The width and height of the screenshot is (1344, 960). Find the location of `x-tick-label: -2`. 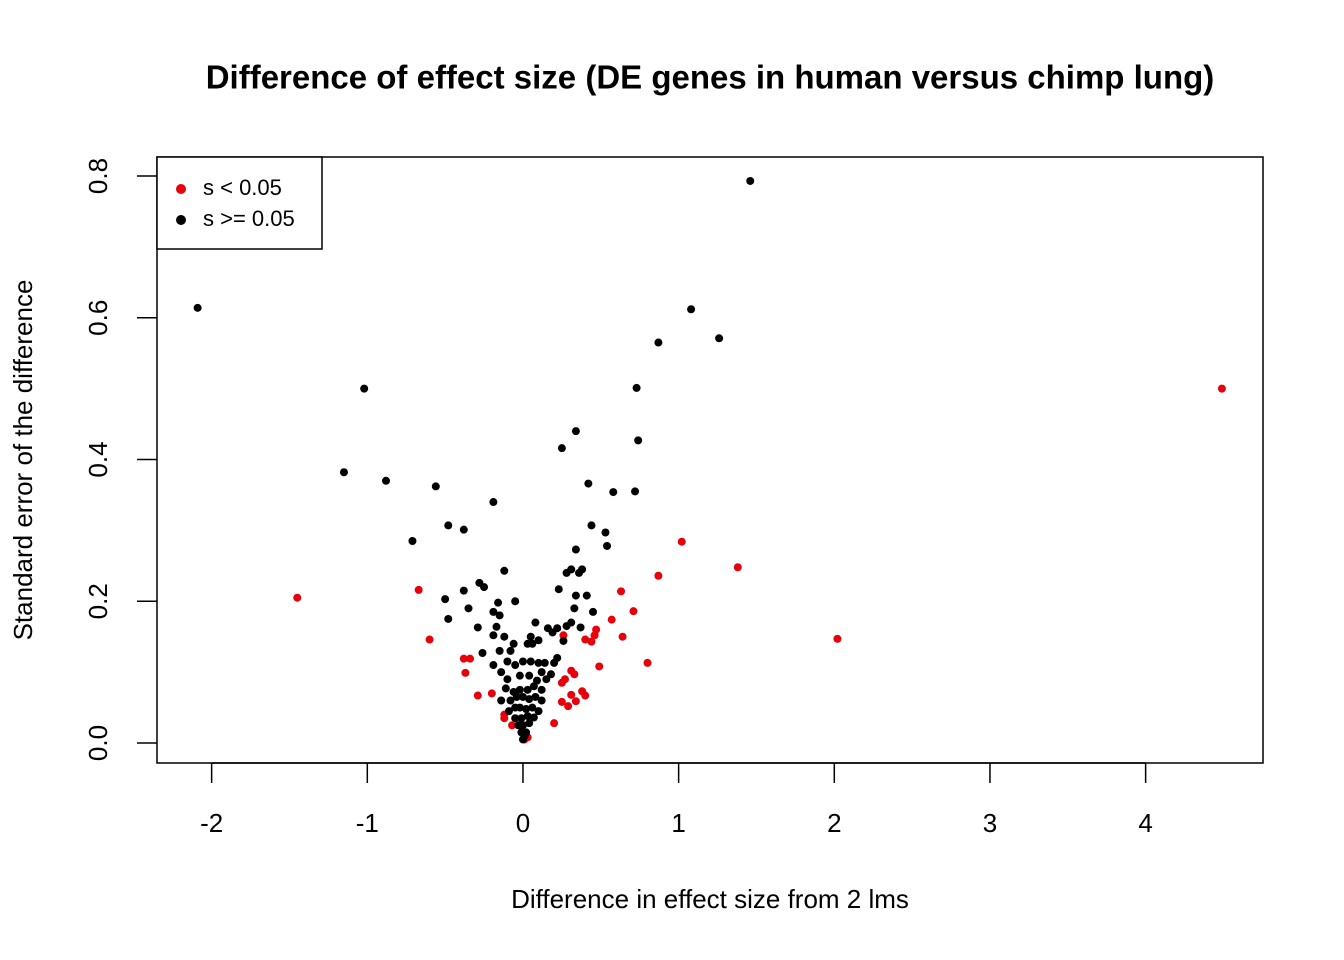

x-tick-label: -2 is located at coordinates (211, 823).